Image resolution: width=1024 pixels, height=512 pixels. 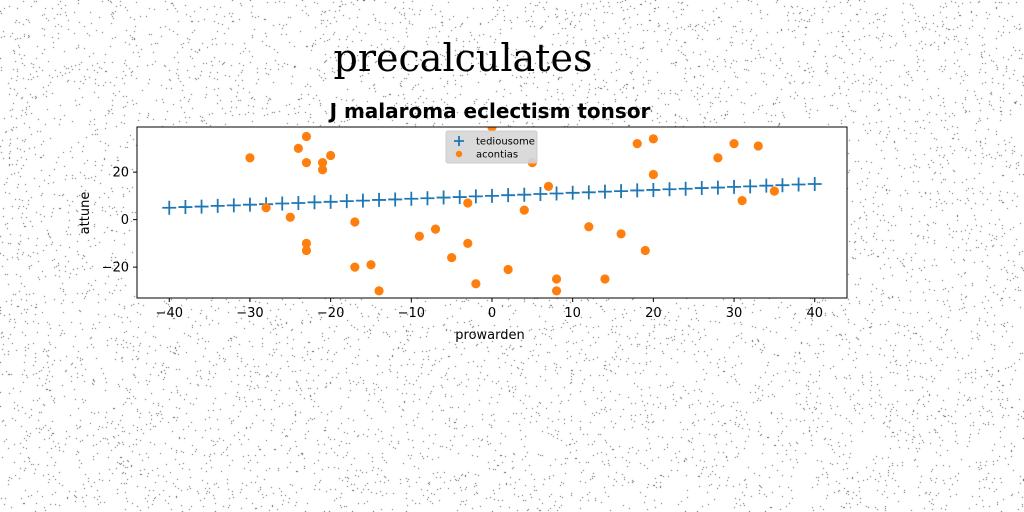 I want to click on x-tick-label: −40, so click(x=169, y=313).